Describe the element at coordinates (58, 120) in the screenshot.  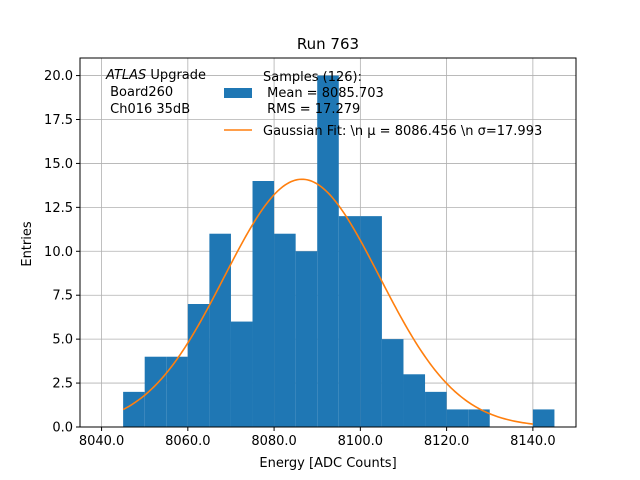
I see `y-tick-label: 17.5` at that location.